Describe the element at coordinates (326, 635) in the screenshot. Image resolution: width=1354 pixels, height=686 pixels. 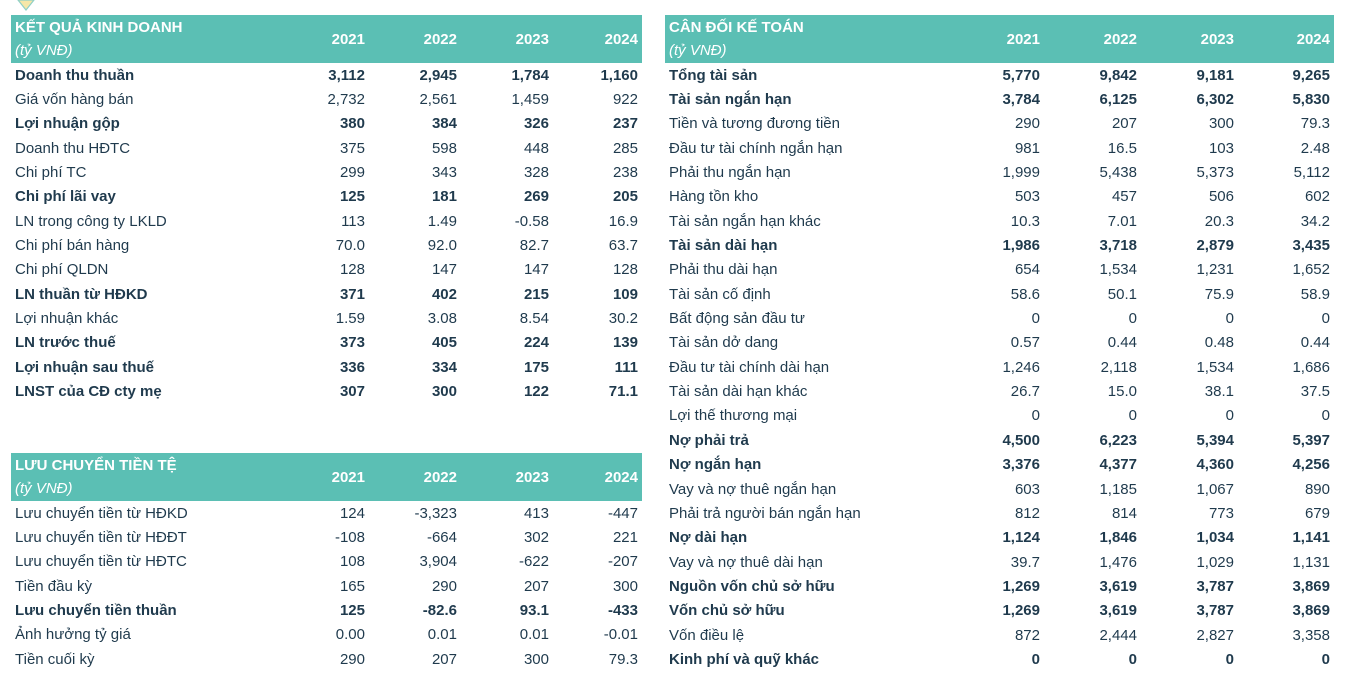
I see `table-row: Ảnh hưởng tỷ giá 0.00 0.01 0.01 -0.01` at that location.